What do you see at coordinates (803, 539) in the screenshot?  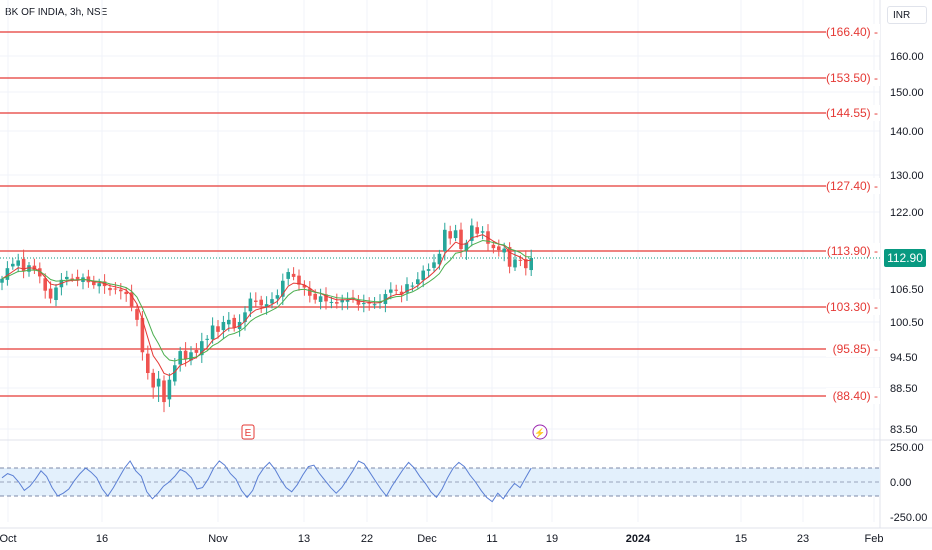 I see `time-tick-label: 23` at bounding box center [803, 539].